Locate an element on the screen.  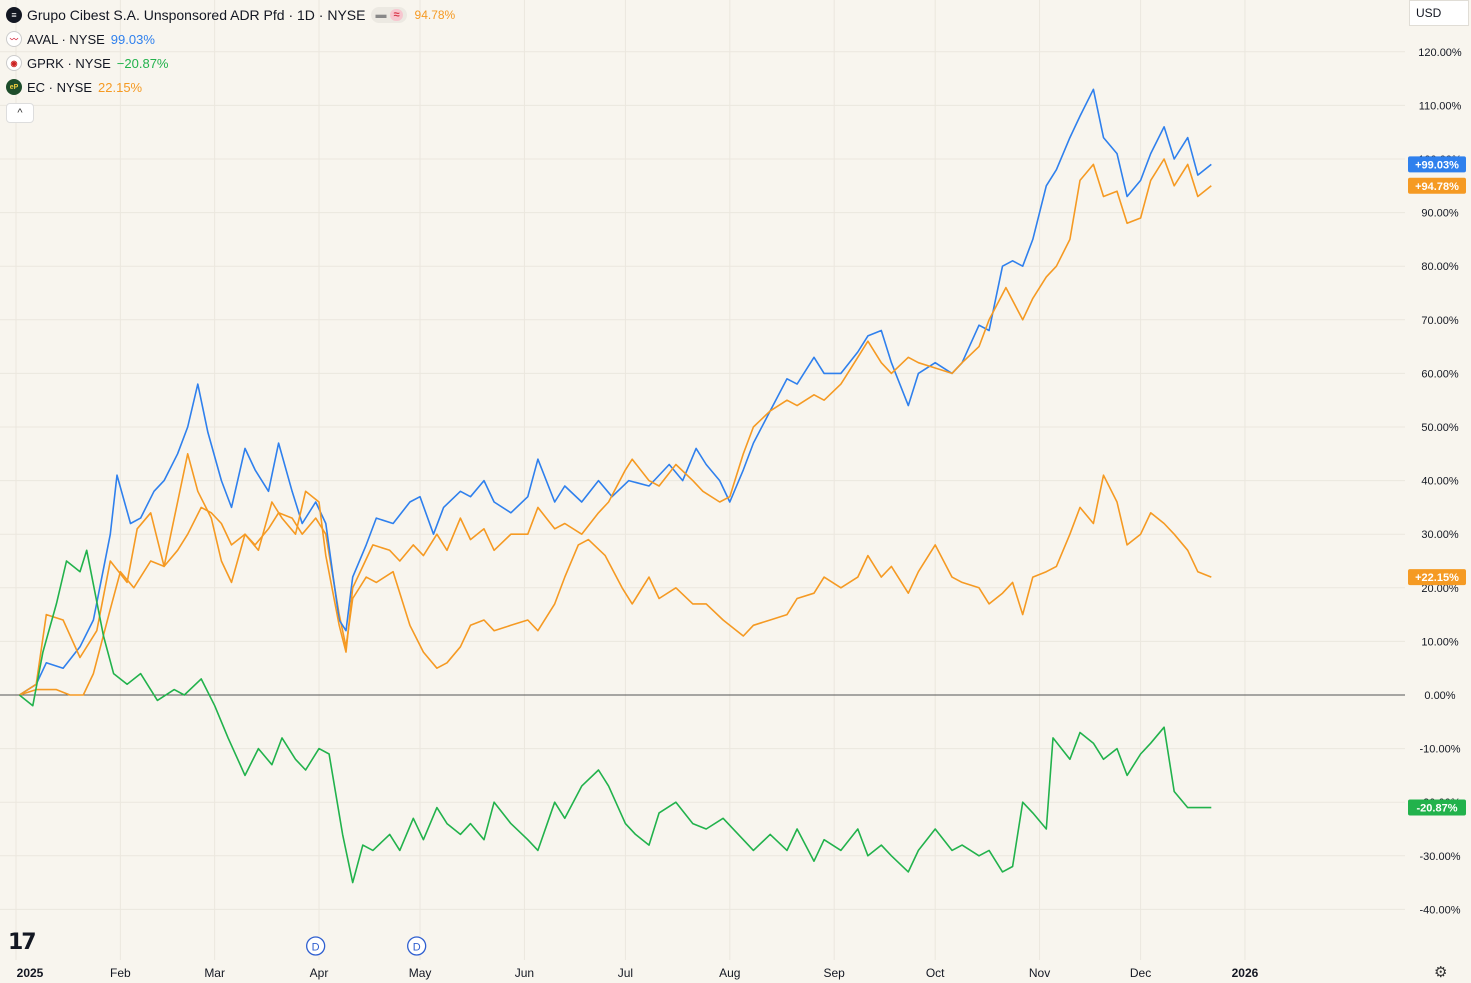
y-tick-label: -40.00% is located at coordinates (1440, 910).